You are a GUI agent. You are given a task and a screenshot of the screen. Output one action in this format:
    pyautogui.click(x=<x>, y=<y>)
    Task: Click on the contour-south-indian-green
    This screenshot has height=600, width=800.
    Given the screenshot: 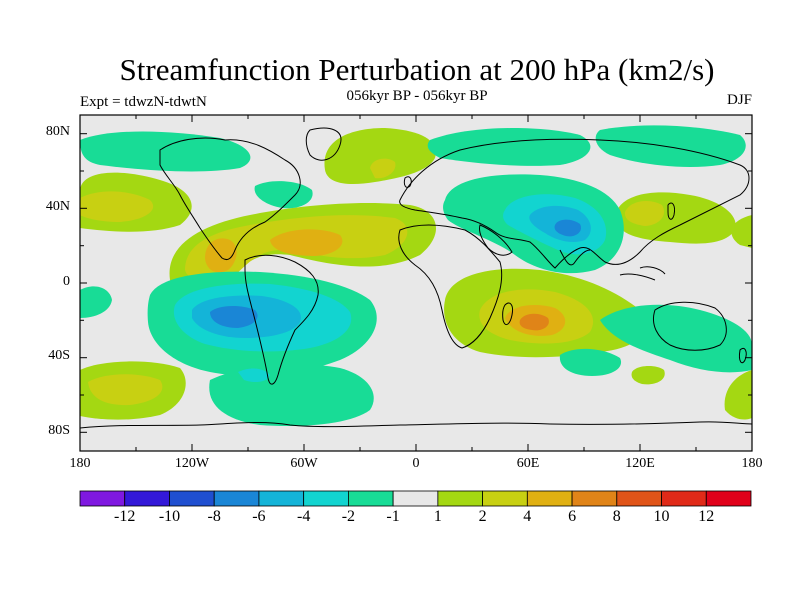 What is the action you would take?
    pyautogui.click(x=676, y=338)
    